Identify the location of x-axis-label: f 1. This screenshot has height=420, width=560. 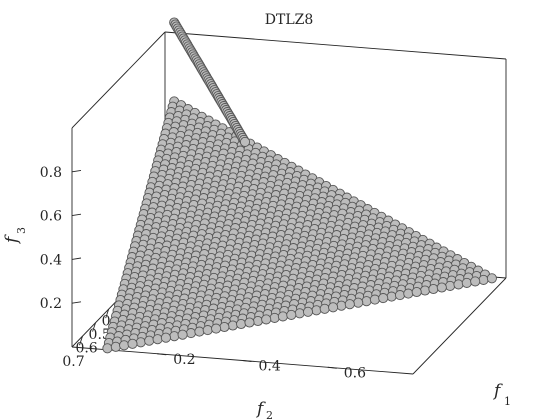
(501, 394).